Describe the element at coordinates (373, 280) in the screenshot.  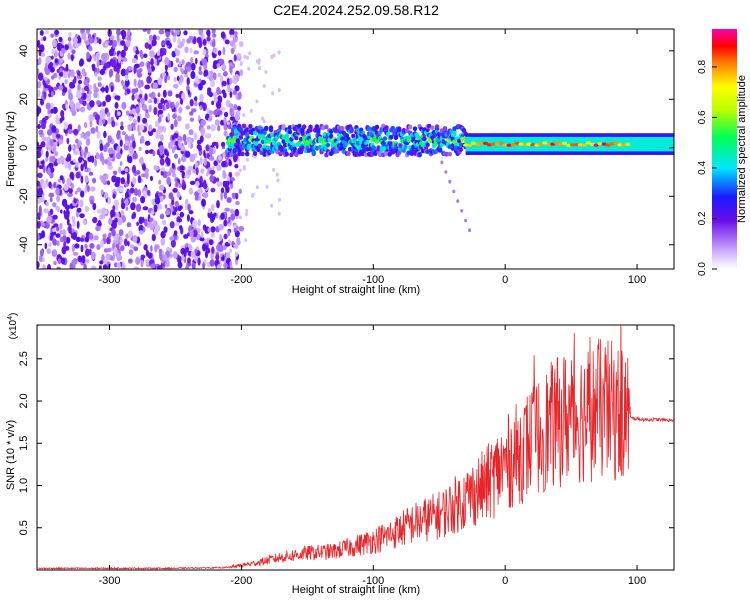
I see `x-tick-label: -100` at that location.